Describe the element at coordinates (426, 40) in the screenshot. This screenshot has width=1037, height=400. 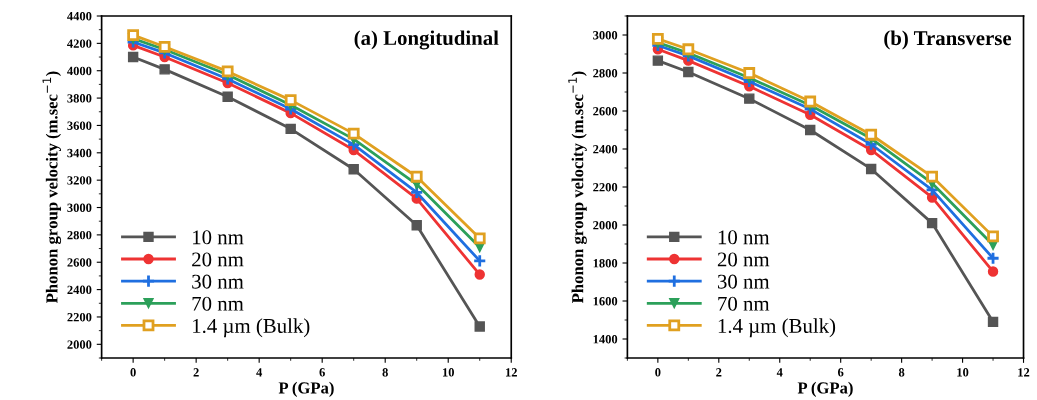
I see `text: (a) Longitudinal` at that location.